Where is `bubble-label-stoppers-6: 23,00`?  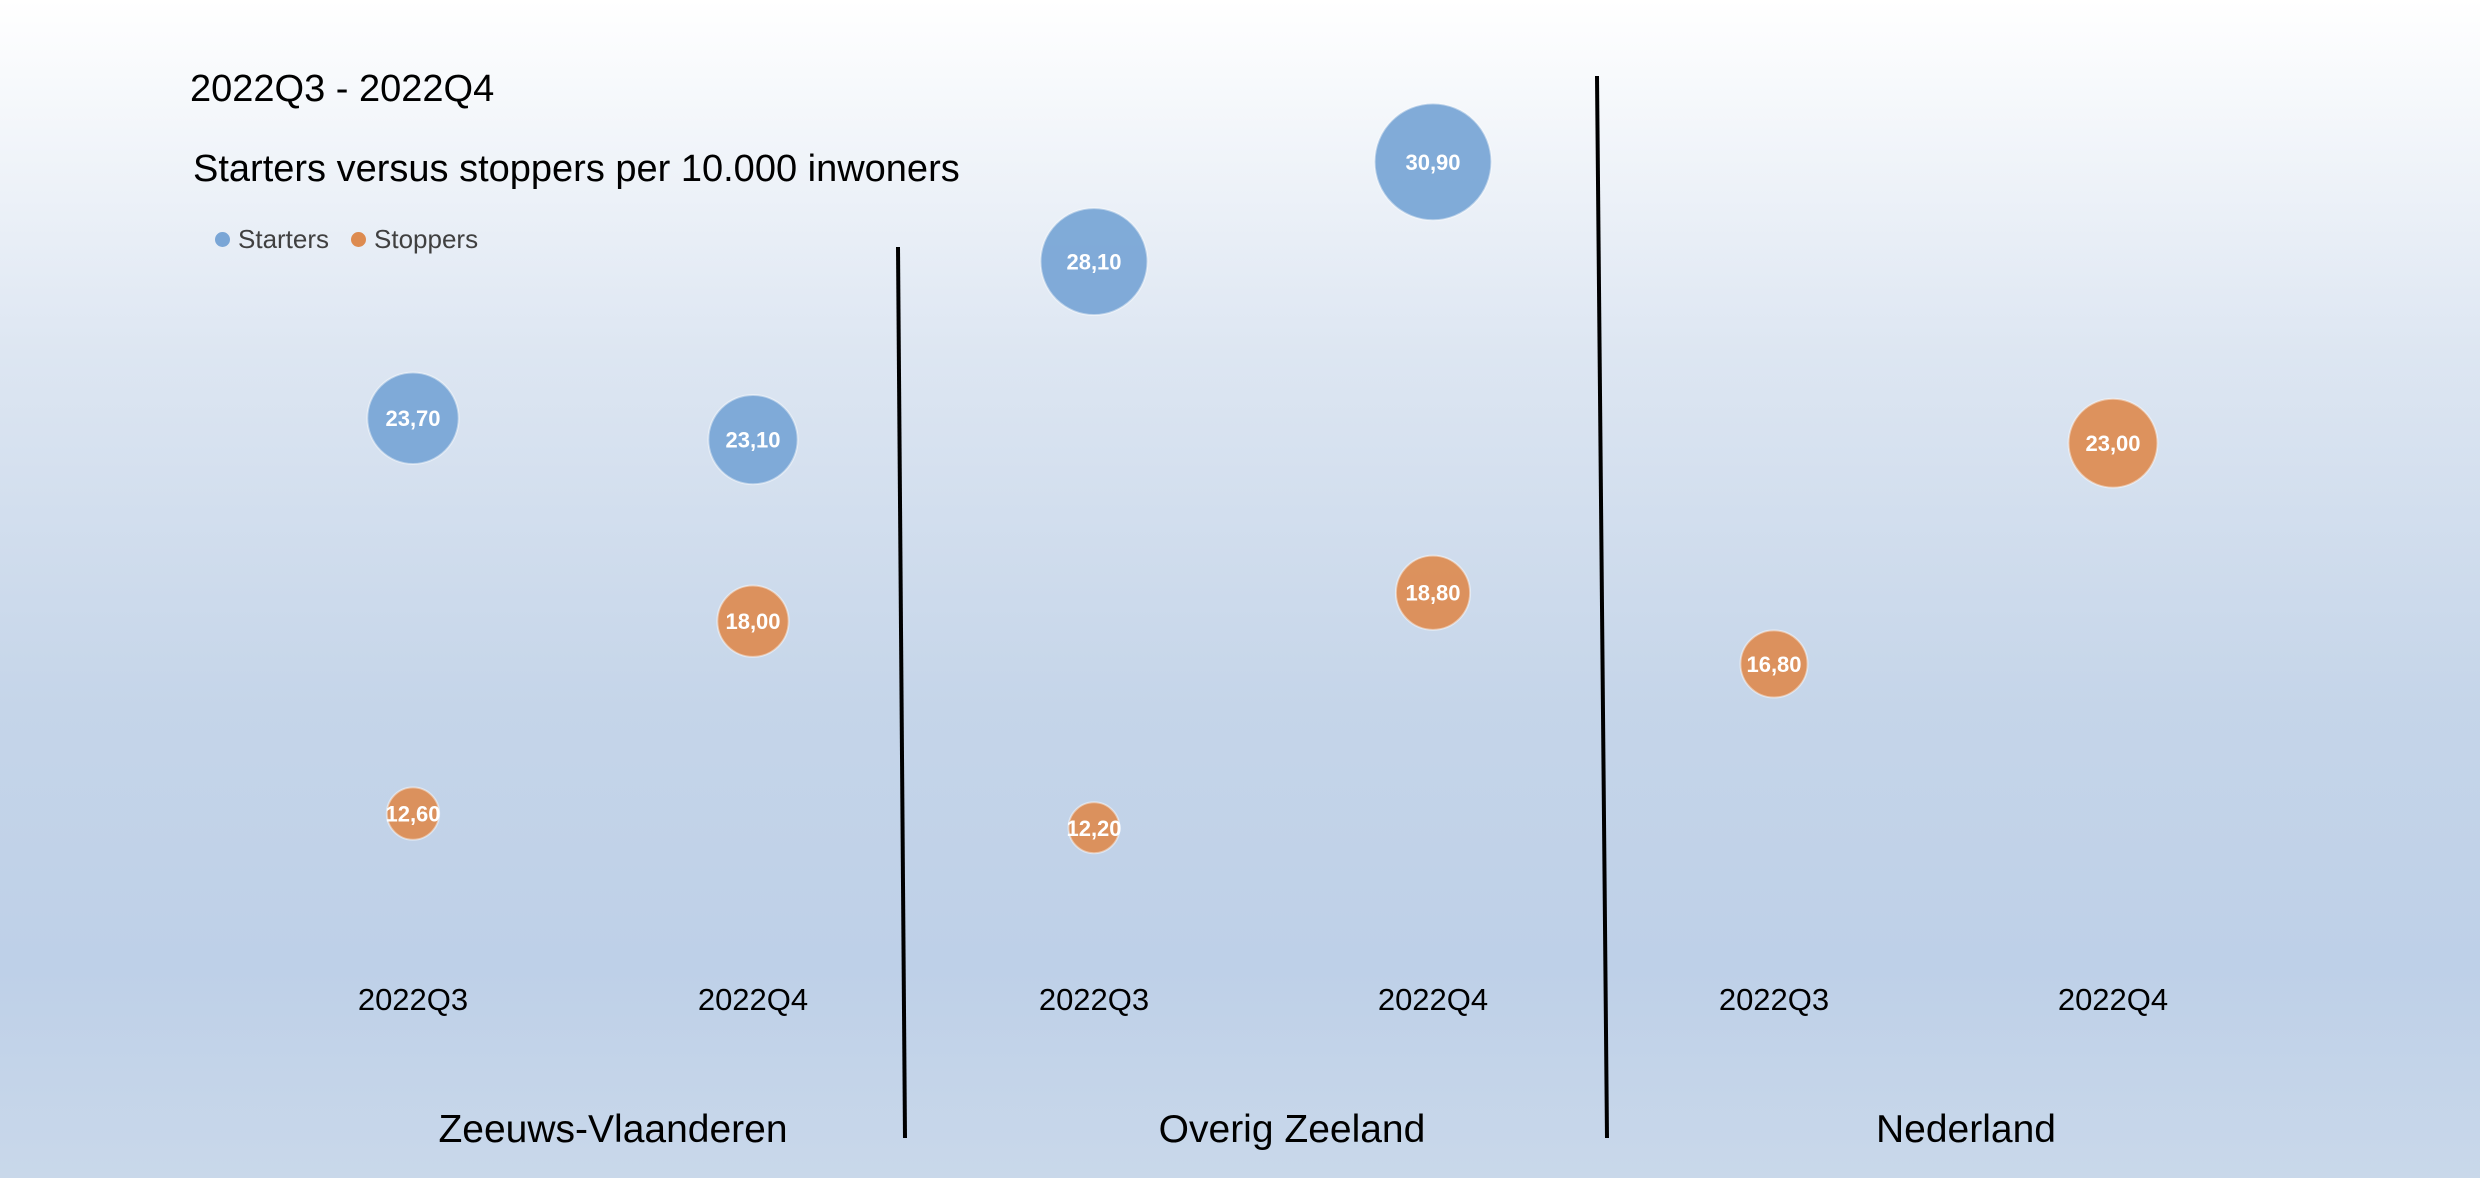
bubble-label-stoppers-6: 23,00 is located at coordinates (2112, 443).